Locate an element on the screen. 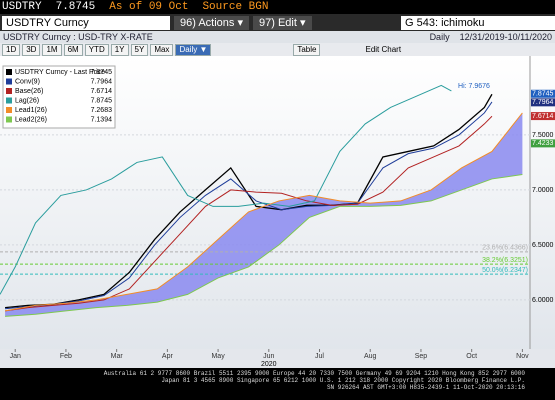 The image size is (555, 400). as-of: As of 09 Oct is located at coordinates (149, 7).